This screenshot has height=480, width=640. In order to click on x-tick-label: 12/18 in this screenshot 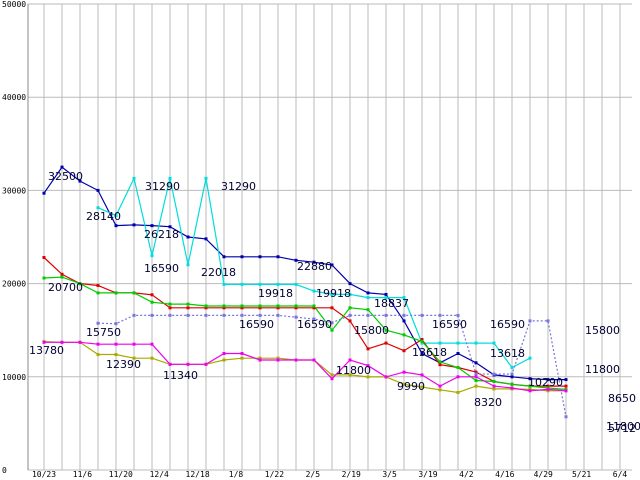, I will do `click(198, 474)`.